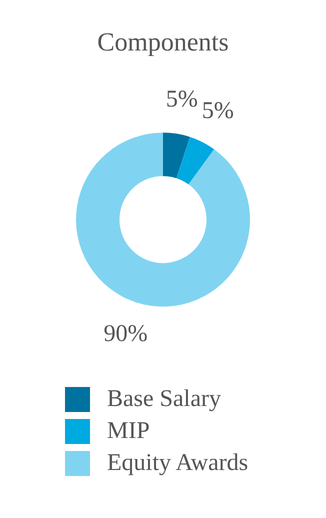 The width and height of the screenshot is (326, 518). What do you see at coordinates (163, 41) in the screenshot?
I see `chart-title: Components` at bounding box center [163, 41].